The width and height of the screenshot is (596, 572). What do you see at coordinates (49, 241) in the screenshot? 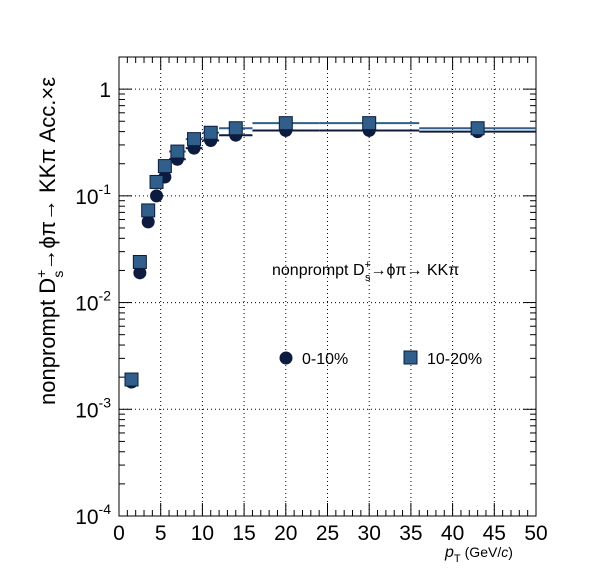
I see `y-axis-title: nonprompt D+s→ϕπ→ KKπ Acc.×ε` at bounding box center [49, 241].